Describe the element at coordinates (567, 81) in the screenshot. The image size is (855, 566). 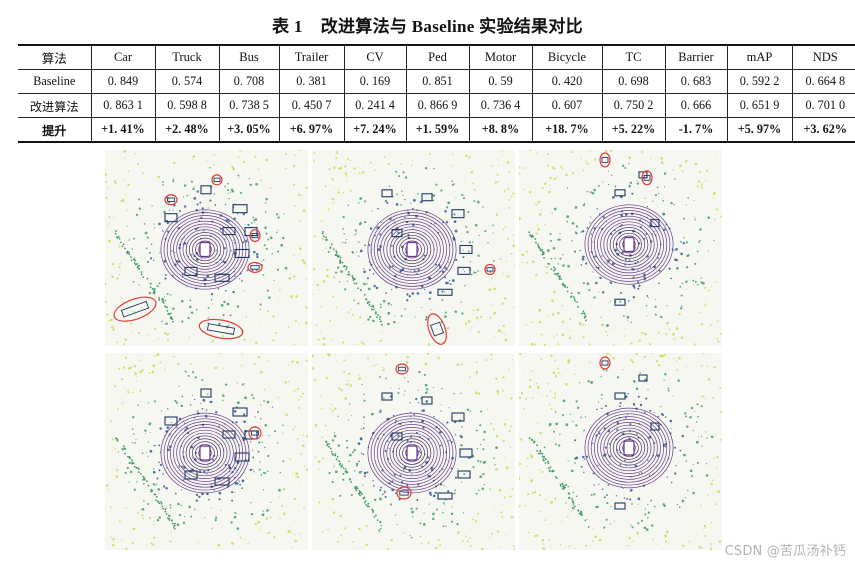
I see `table-cell: 0. 420` at that location.